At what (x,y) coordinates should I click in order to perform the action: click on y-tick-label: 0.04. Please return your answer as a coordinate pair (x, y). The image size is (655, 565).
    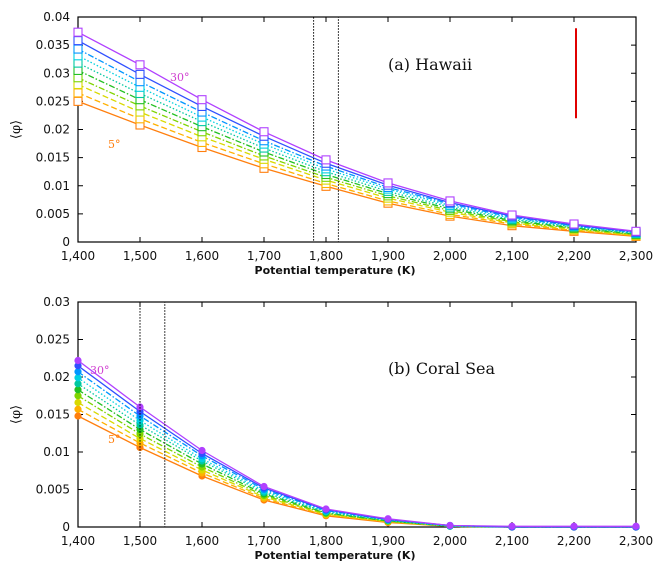
    Looking at the image, I should click on (56, 17).